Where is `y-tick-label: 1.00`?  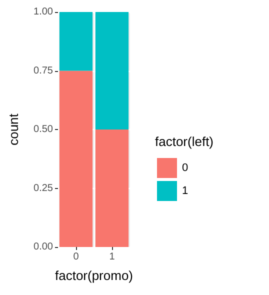
y-tick-label: 1.00 is located at coordinates (44, 12).